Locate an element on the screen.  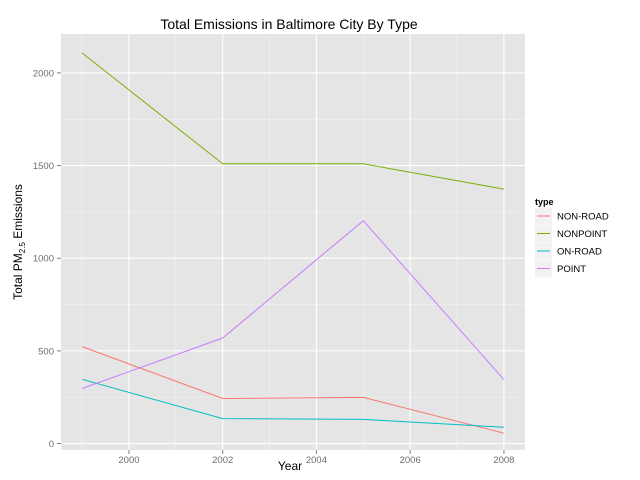
y-tick-label: 2000 is located at coordinates (43, 73).